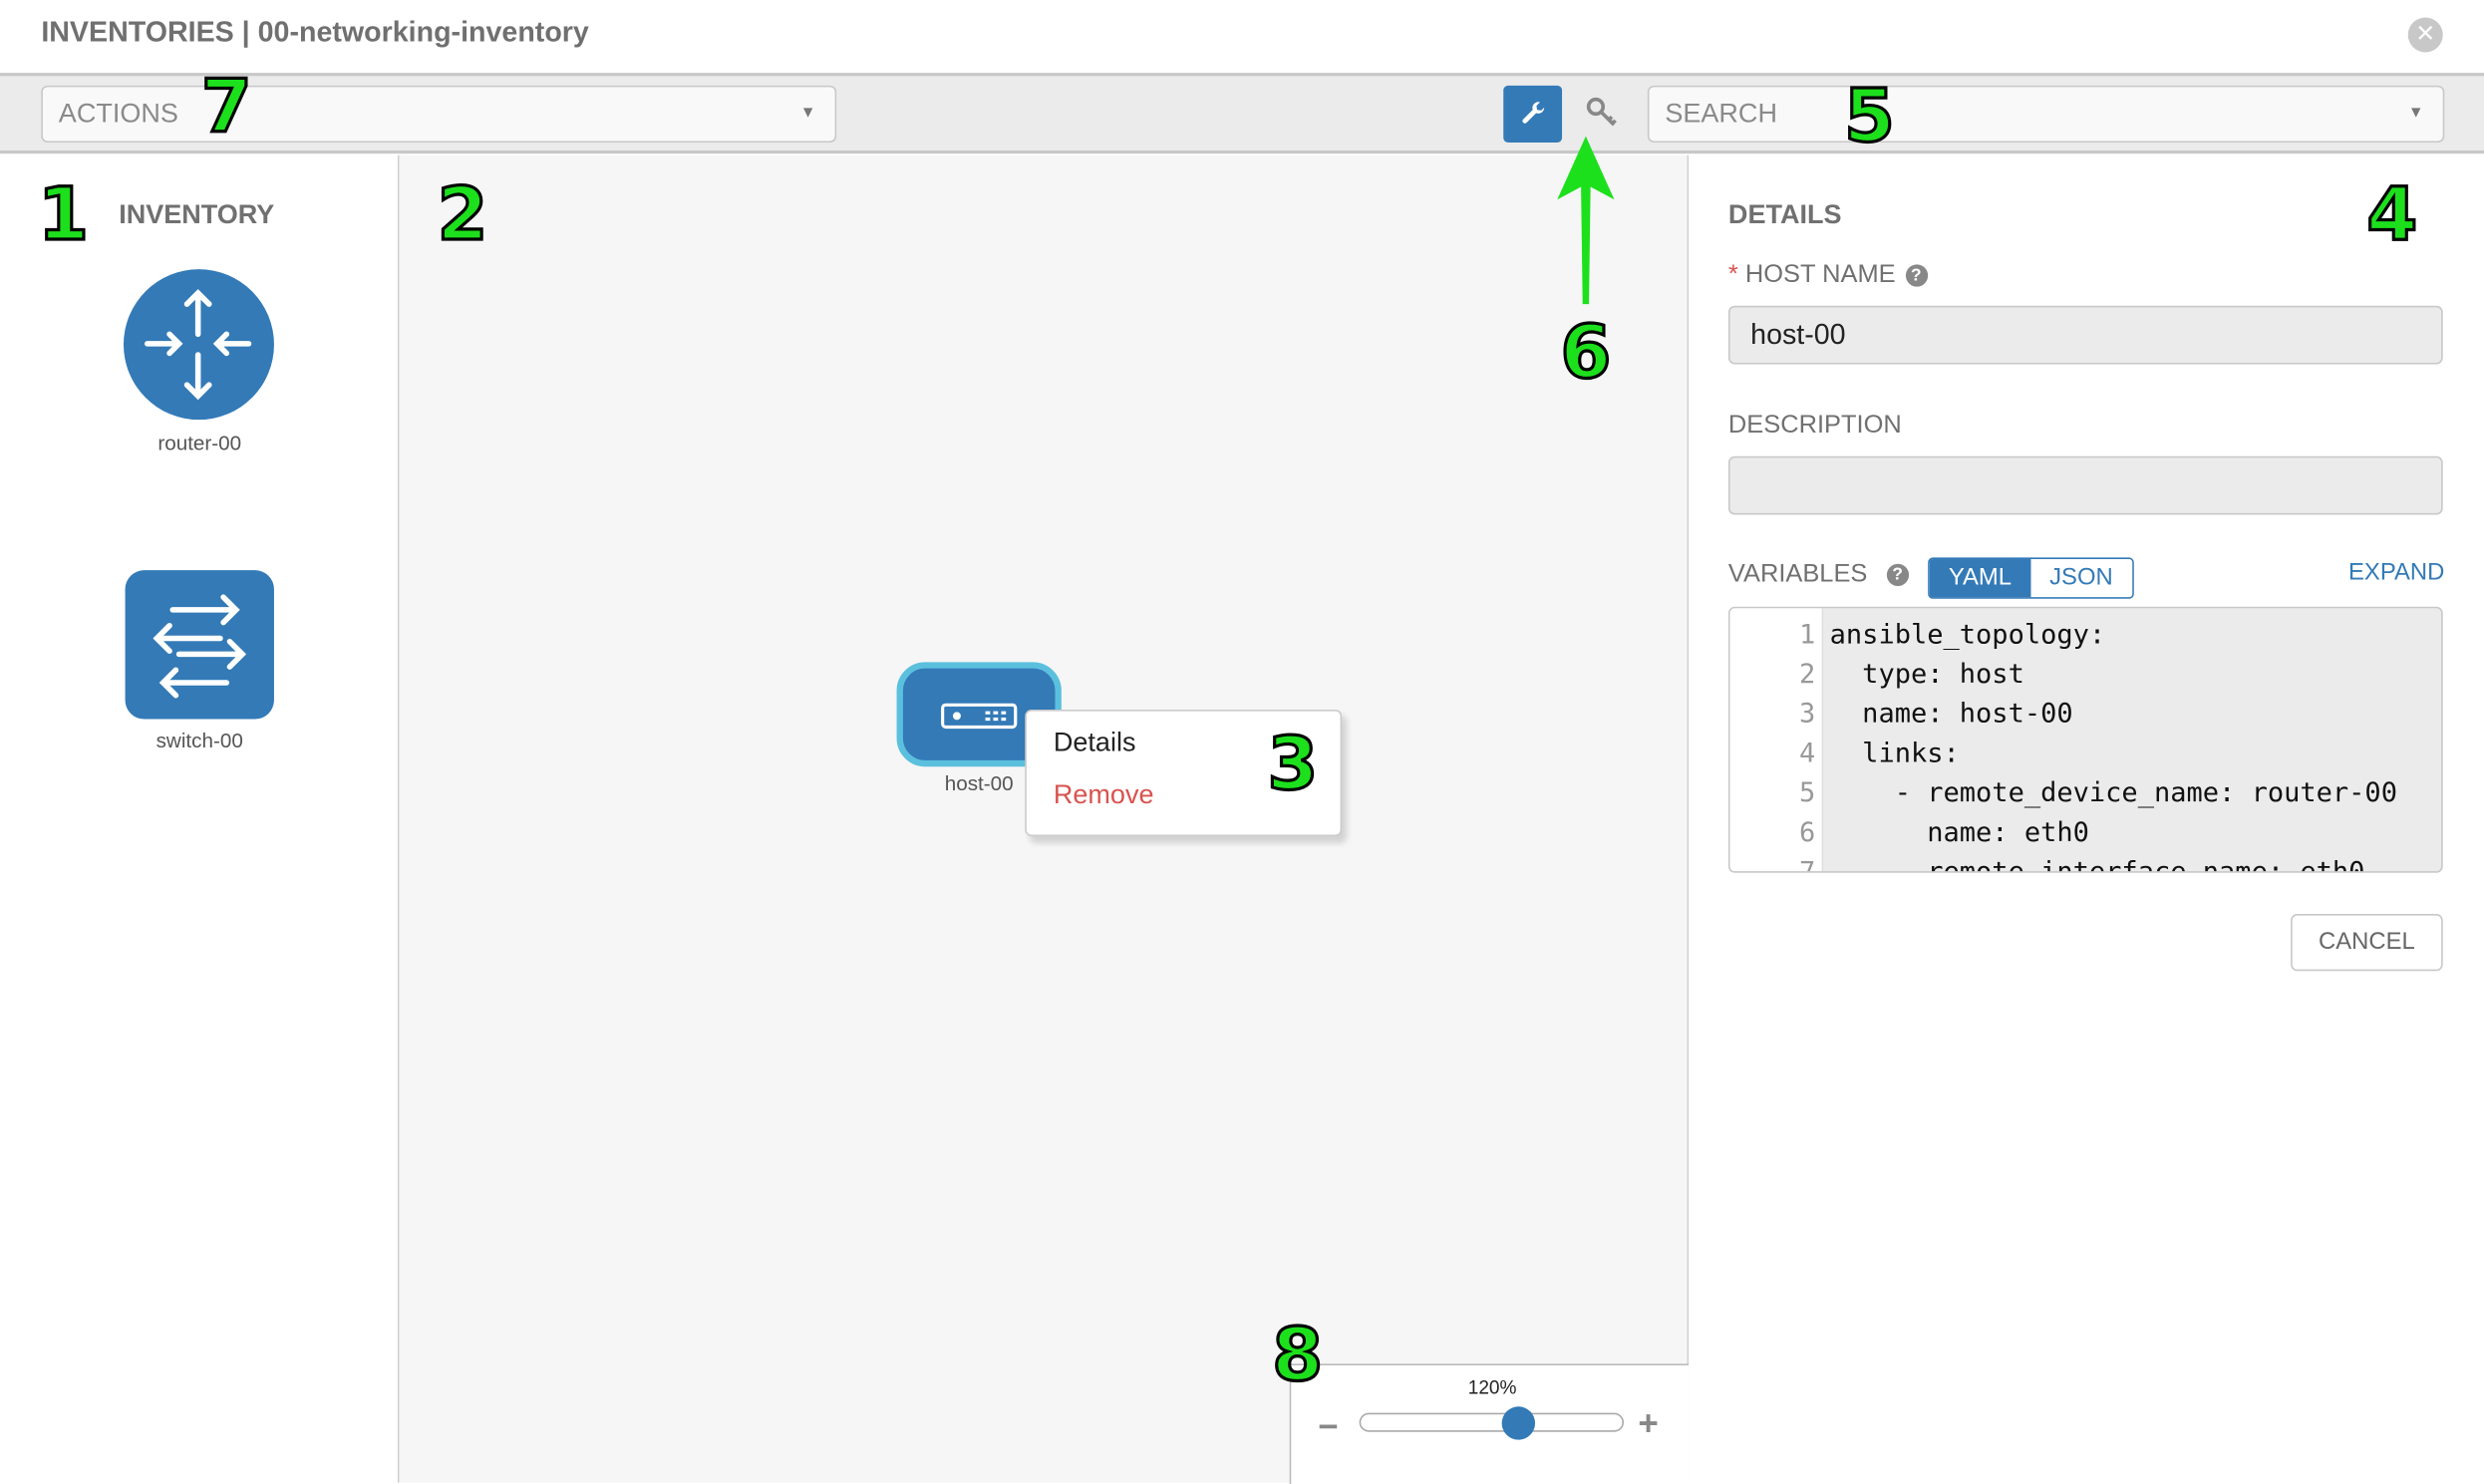 This screenshot has width=2484, height=1484. Describe the element at coordinates (315, 31) in the screenshot. I see `page-title: INVENTORIES | 00-networking-inventory` at that location.